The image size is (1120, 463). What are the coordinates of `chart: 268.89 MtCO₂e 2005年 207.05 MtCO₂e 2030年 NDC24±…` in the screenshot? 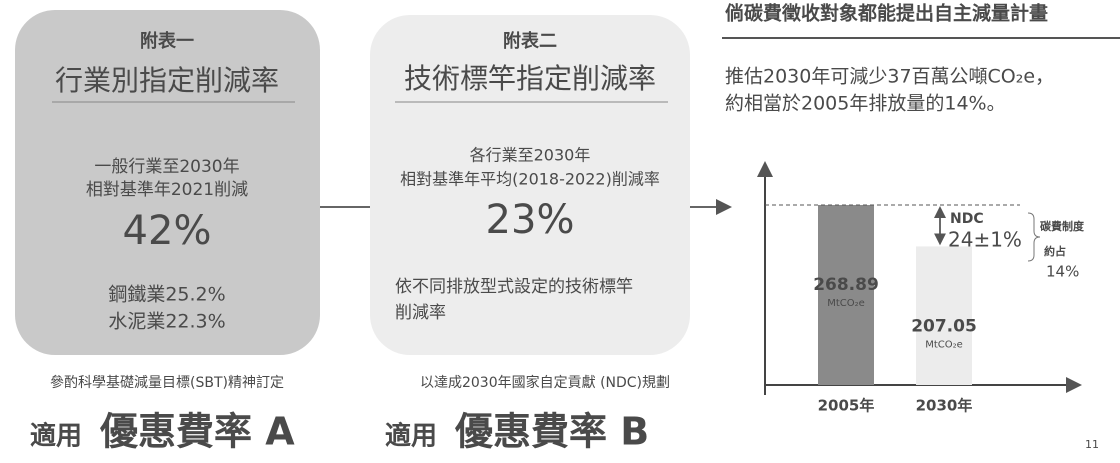 It's located at (925, 309).